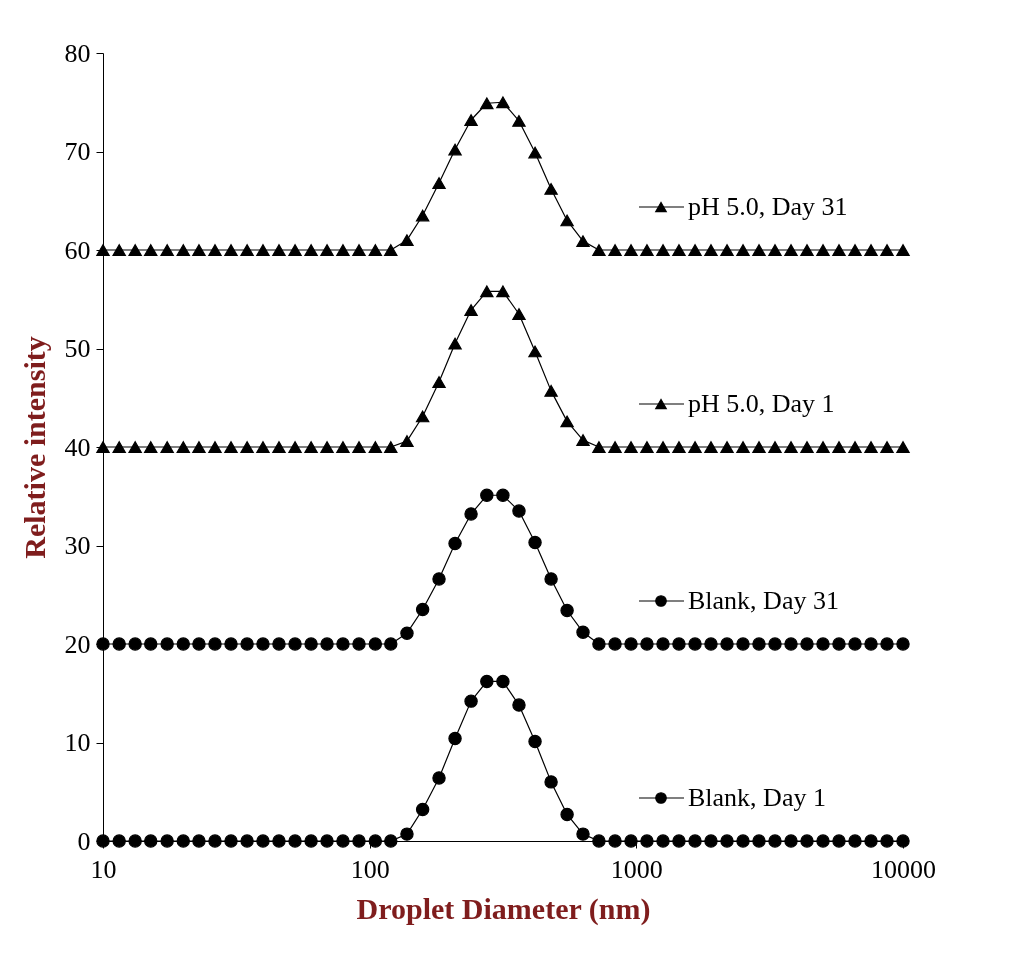 This screenshot has width=1014, height=978. Describe the element at coordinates (903, 869) in the screenshot. I see `x-tick-label: 10000` at that location.